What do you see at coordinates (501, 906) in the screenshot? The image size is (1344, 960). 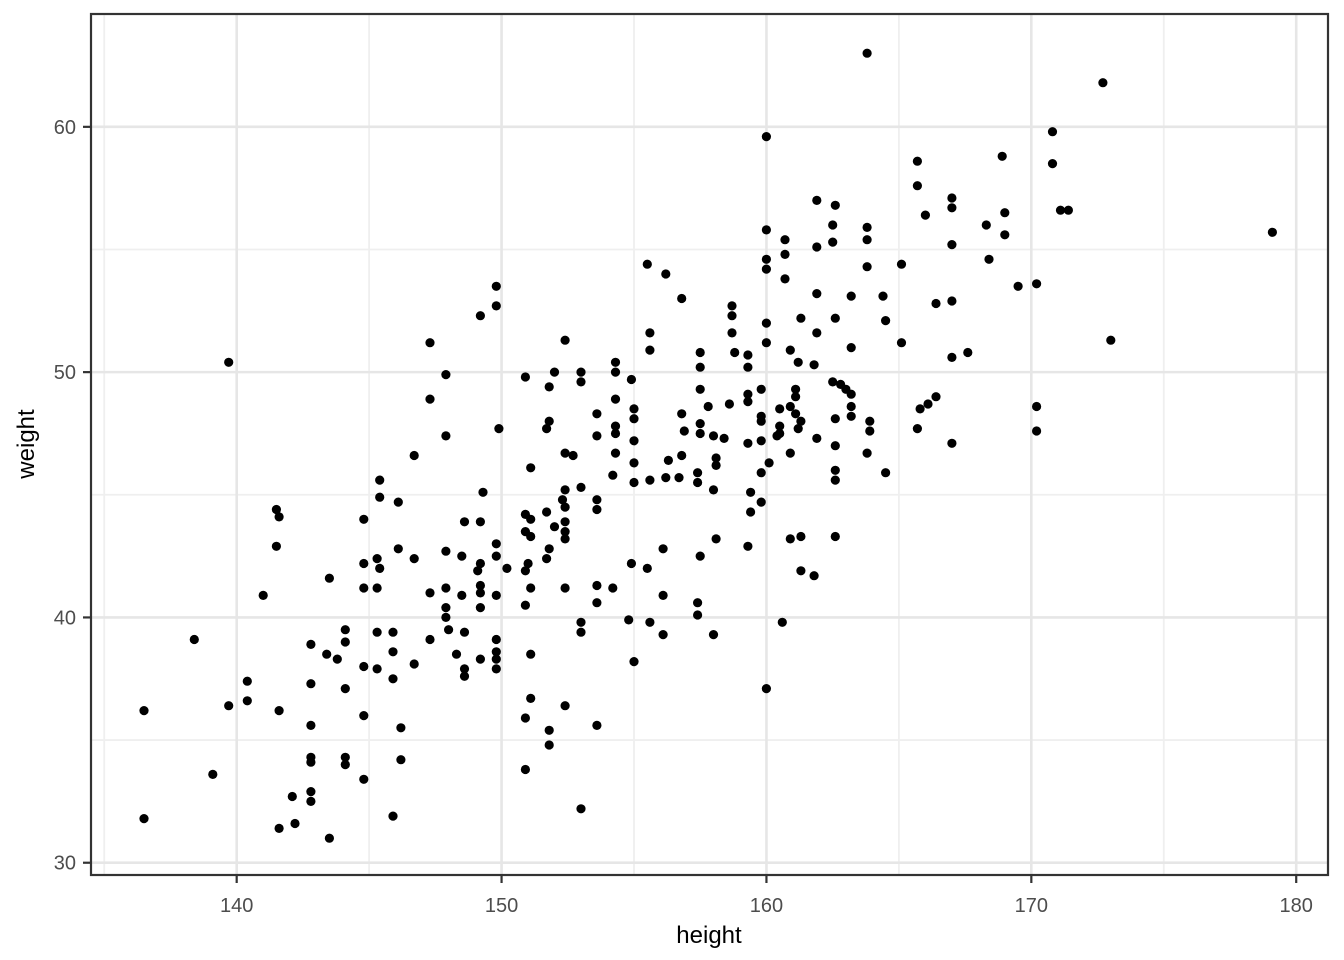 I see `x-tick-label: 150` at bounding box center [501, 906].